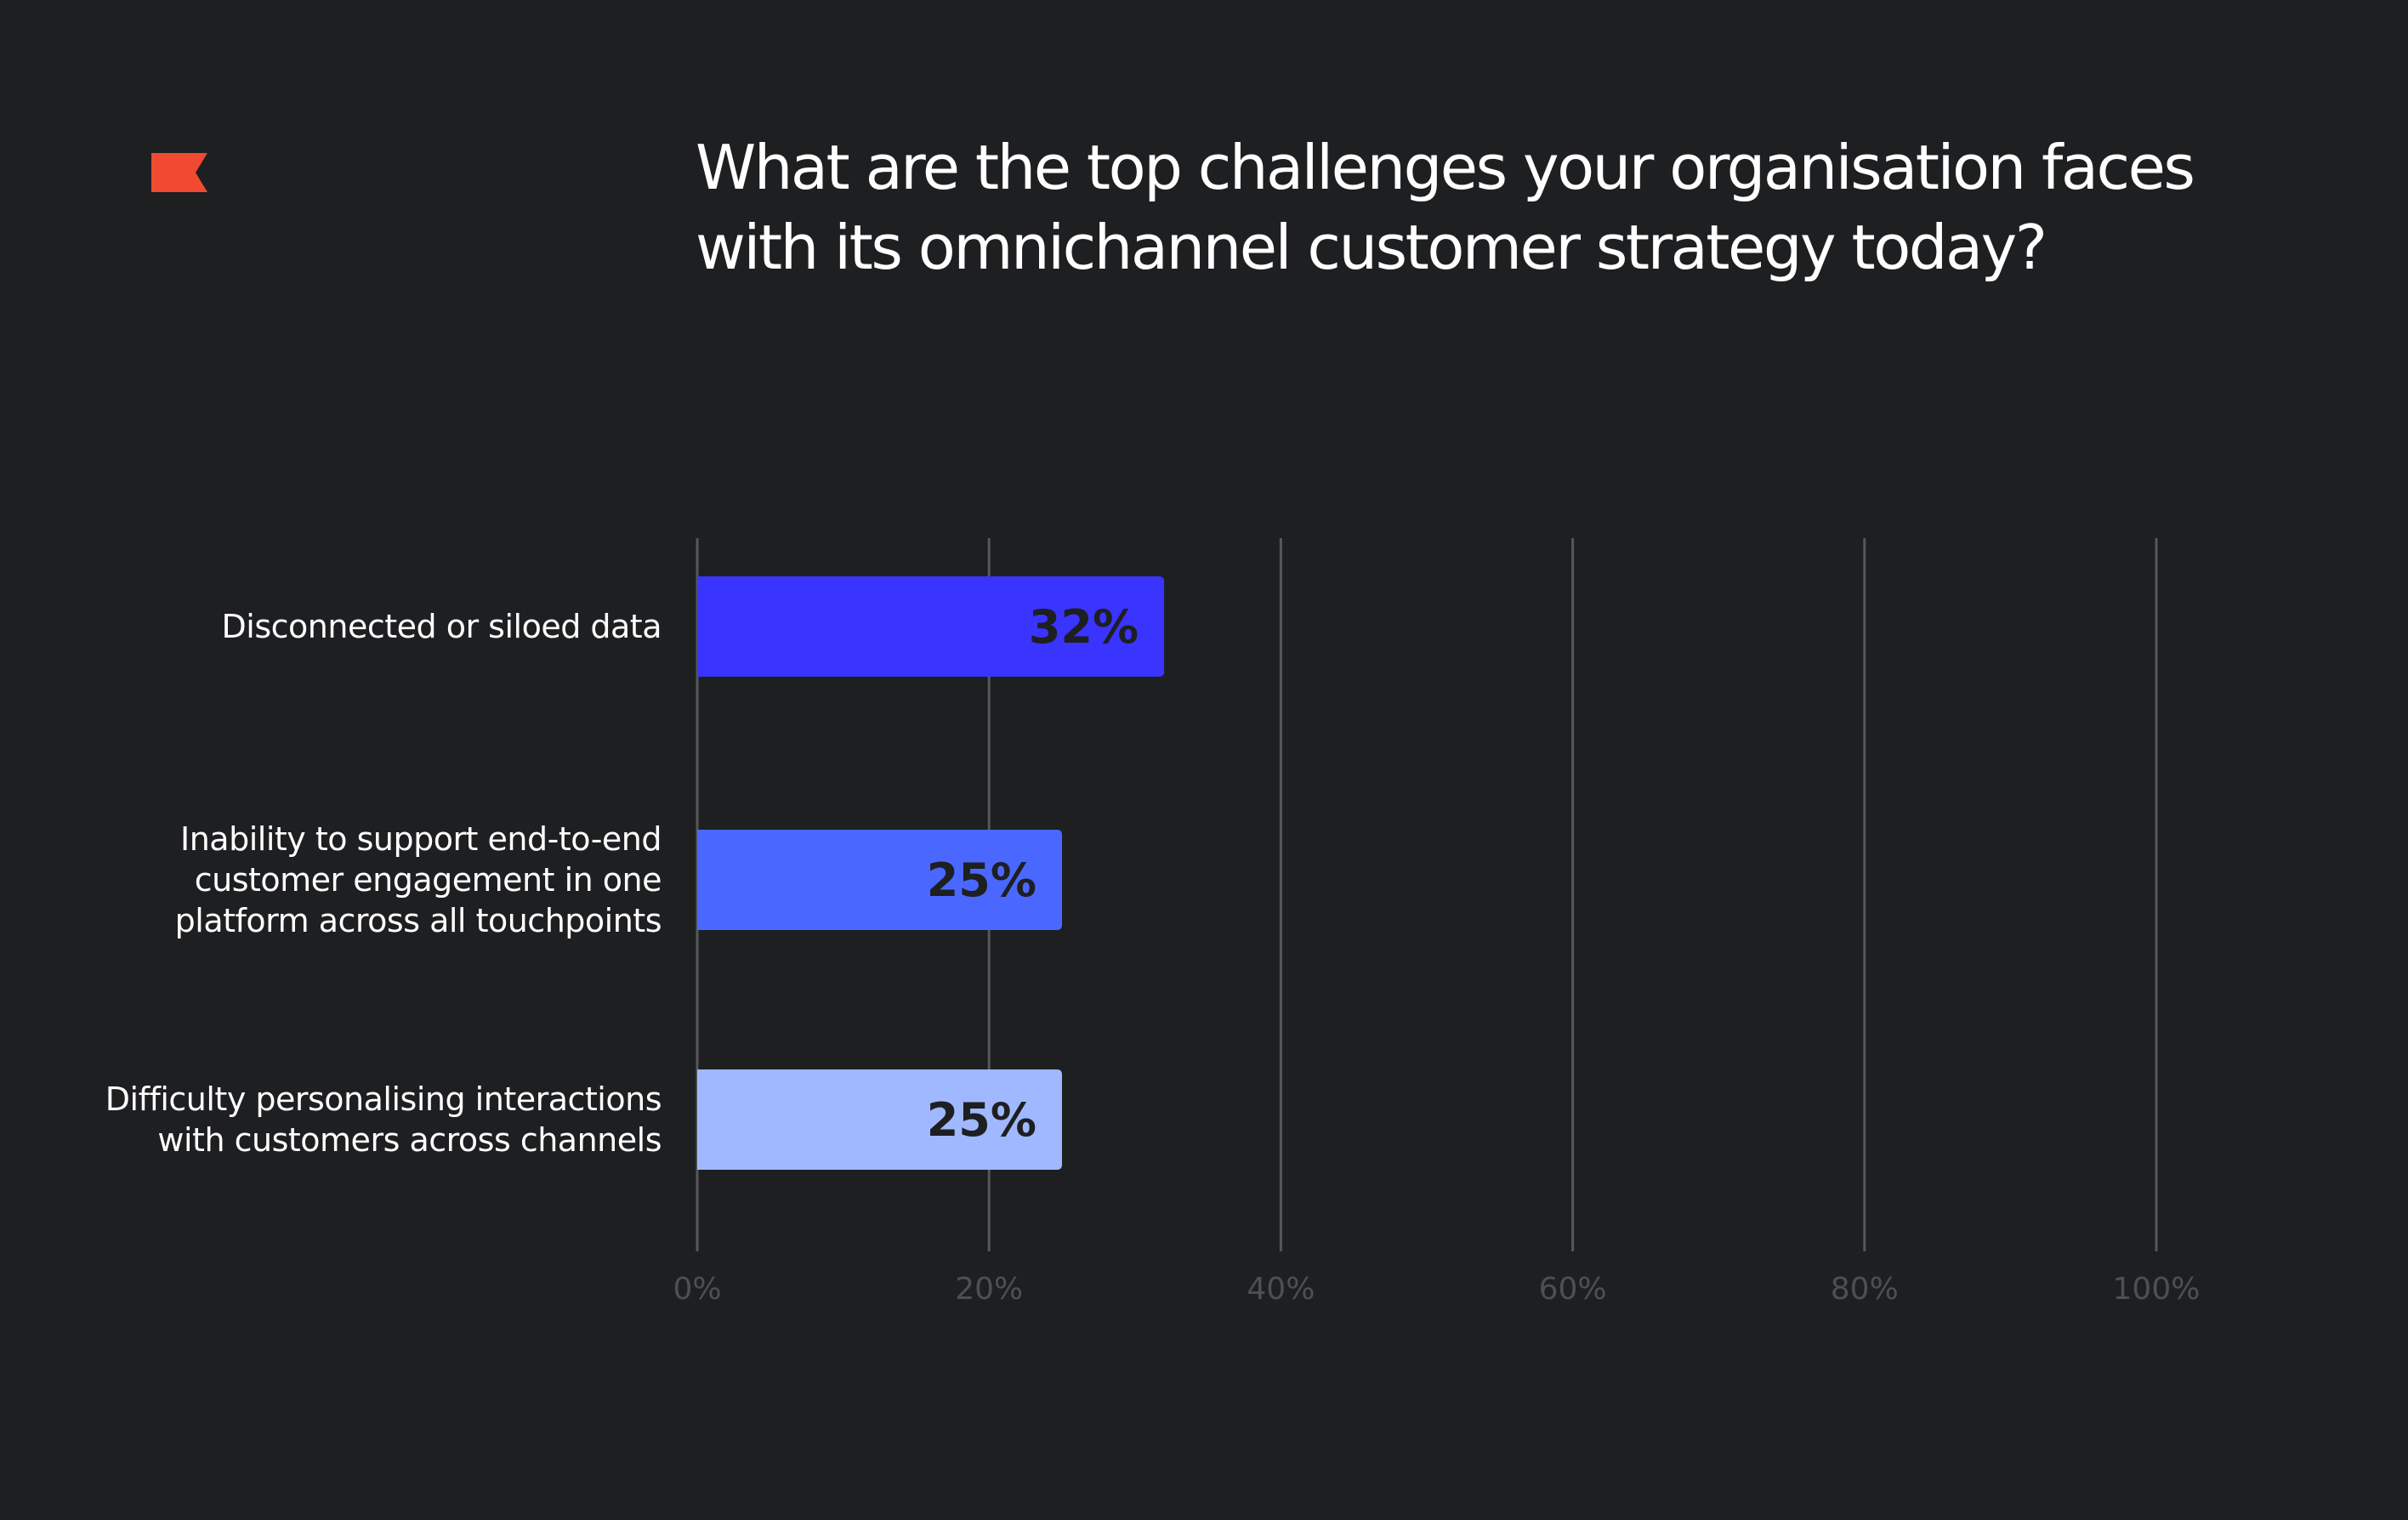 The image size is (2408, 1520). I want to click on x-tick-label: 60%, so click(1573, 1289).